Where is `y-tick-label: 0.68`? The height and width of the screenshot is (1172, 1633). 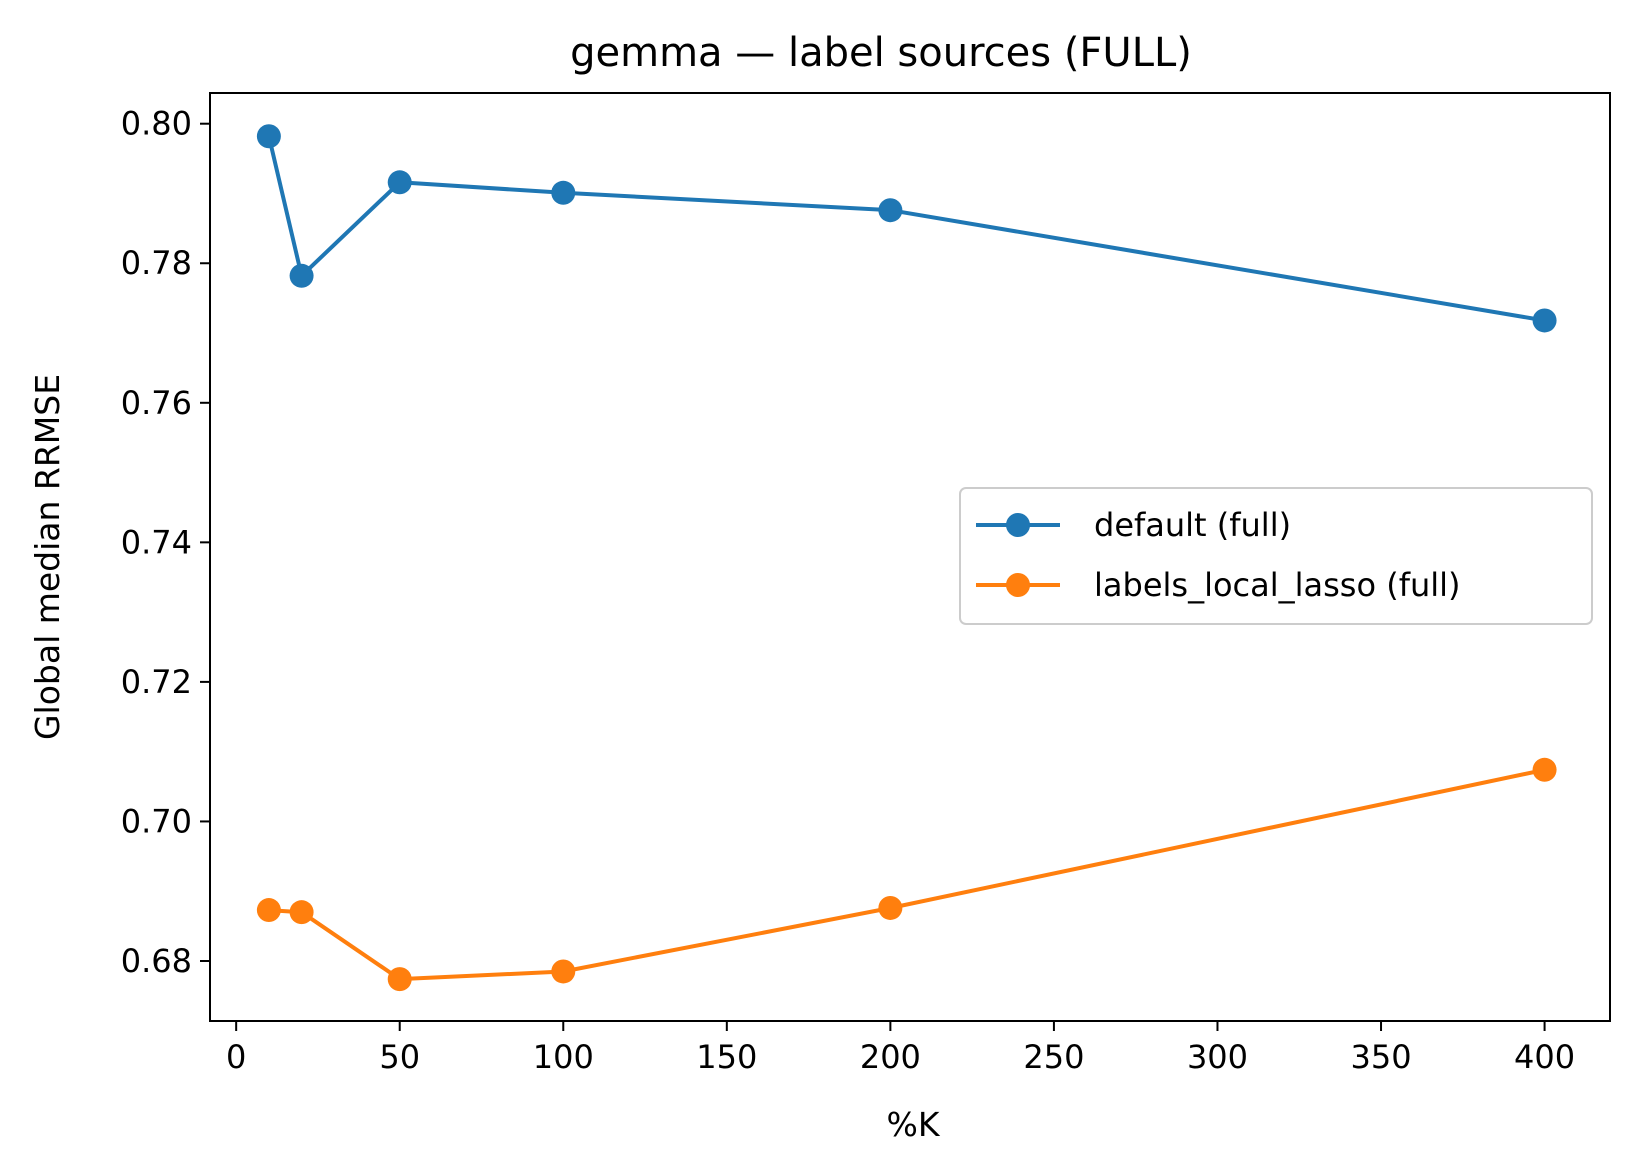
y-tick-label: 0.68 is located at coordinates (156, 961).